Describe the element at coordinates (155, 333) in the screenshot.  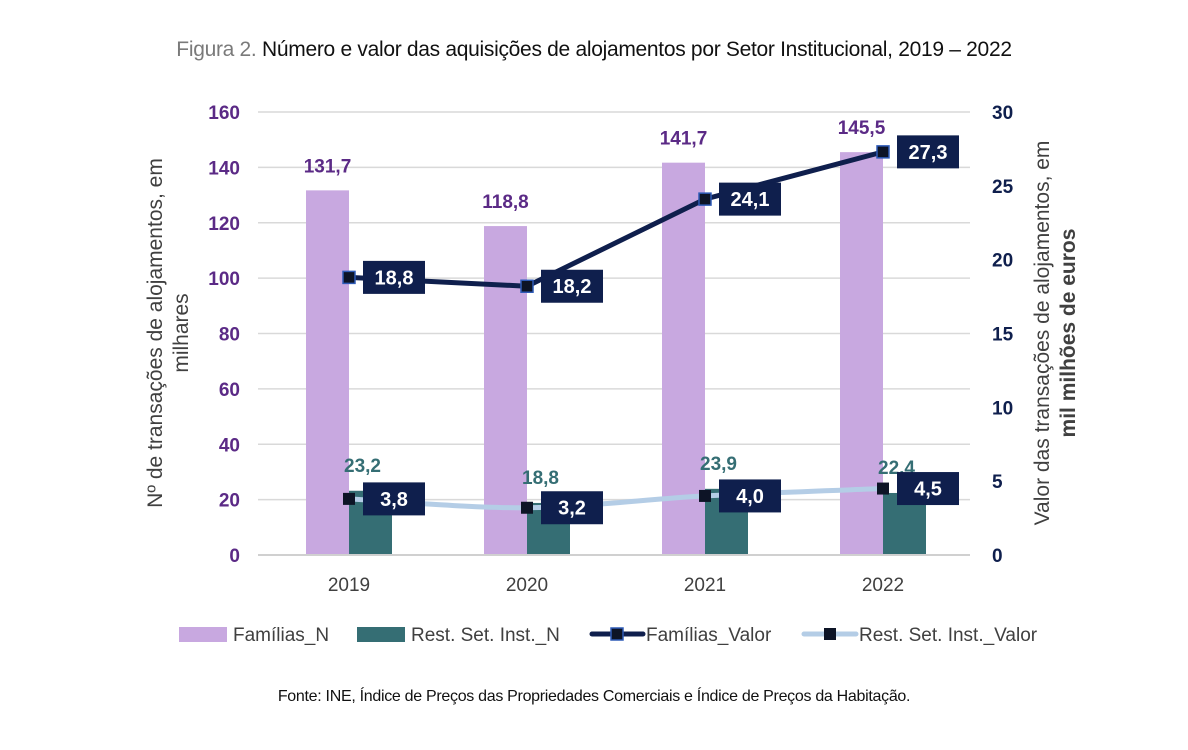
I see `y-axis-title-line1: Nº de transações de alojamentos, em` at that location.